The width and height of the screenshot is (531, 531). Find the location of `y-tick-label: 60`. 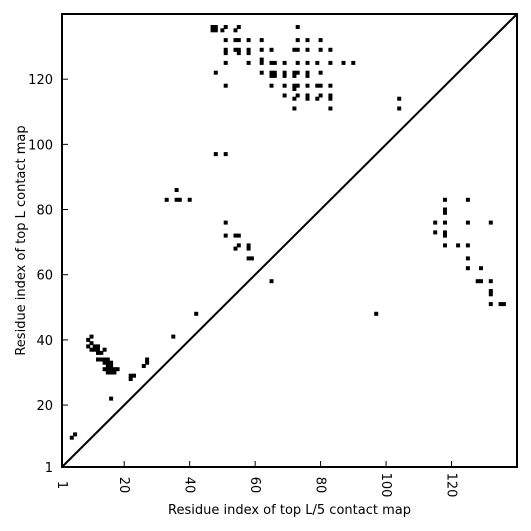

y-tick-label: 60 is located at coordinates (44, 276).